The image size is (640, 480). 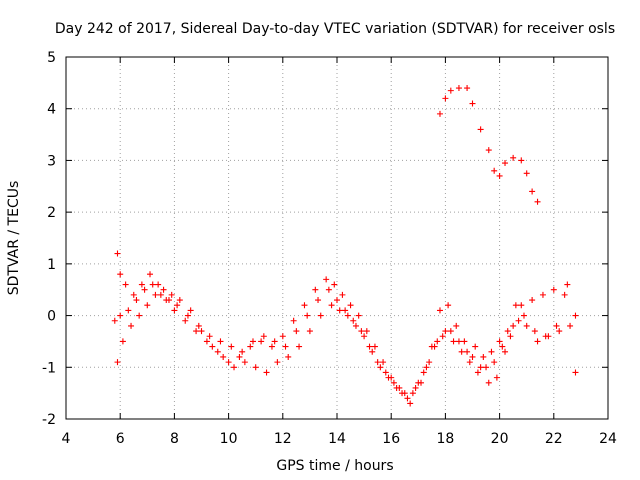 I want to click on x-tick-label: 22, so click(x=554, y=439).